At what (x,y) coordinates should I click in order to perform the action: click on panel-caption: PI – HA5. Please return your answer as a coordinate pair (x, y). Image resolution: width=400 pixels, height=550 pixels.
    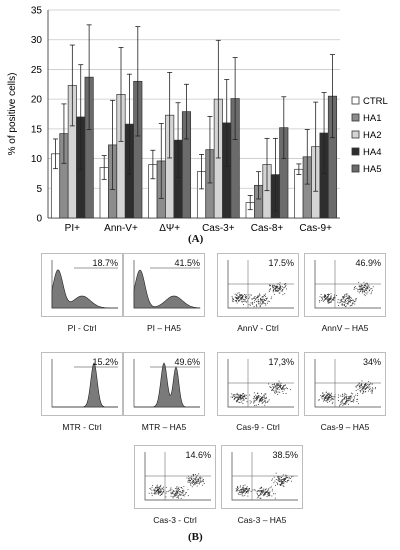
    Looking at the image, I should click on (164, 328).